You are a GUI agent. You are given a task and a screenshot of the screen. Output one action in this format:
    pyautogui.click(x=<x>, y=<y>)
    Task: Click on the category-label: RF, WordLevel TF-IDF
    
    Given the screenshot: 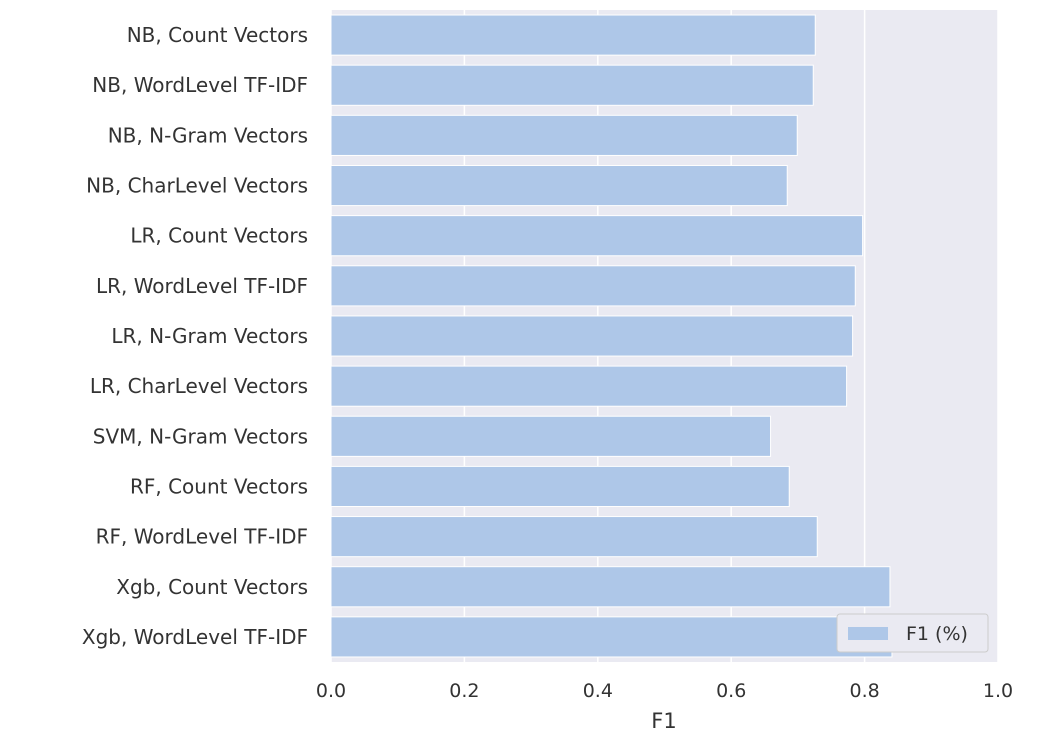 What is the action you would take?
    pyautogui.click(x=202, y=537)
    